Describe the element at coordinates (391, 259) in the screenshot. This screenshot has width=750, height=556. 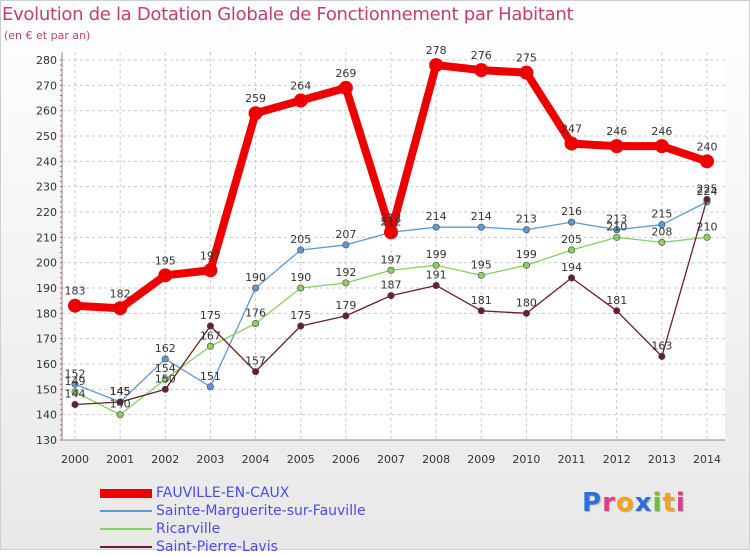
I see `data-label: 197` at that location.